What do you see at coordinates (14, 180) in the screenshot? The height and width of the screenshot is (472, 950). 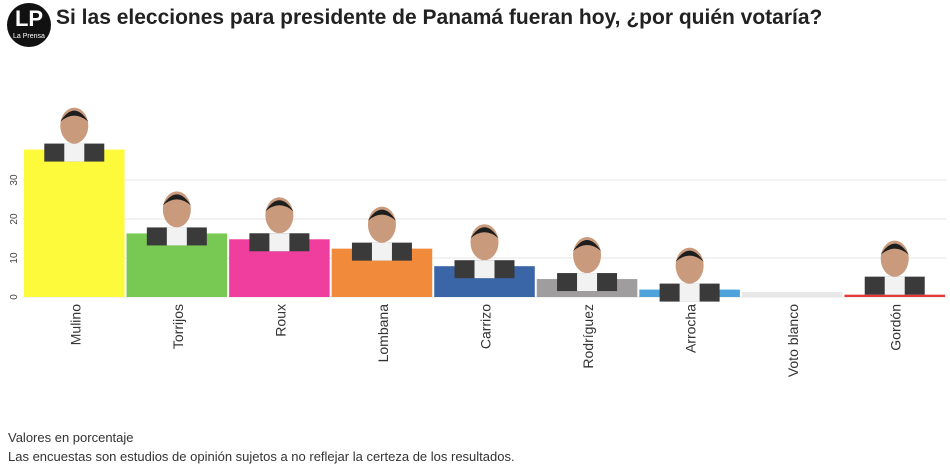 I see `y-tick-label: 30` at bounding box center [14, 180].